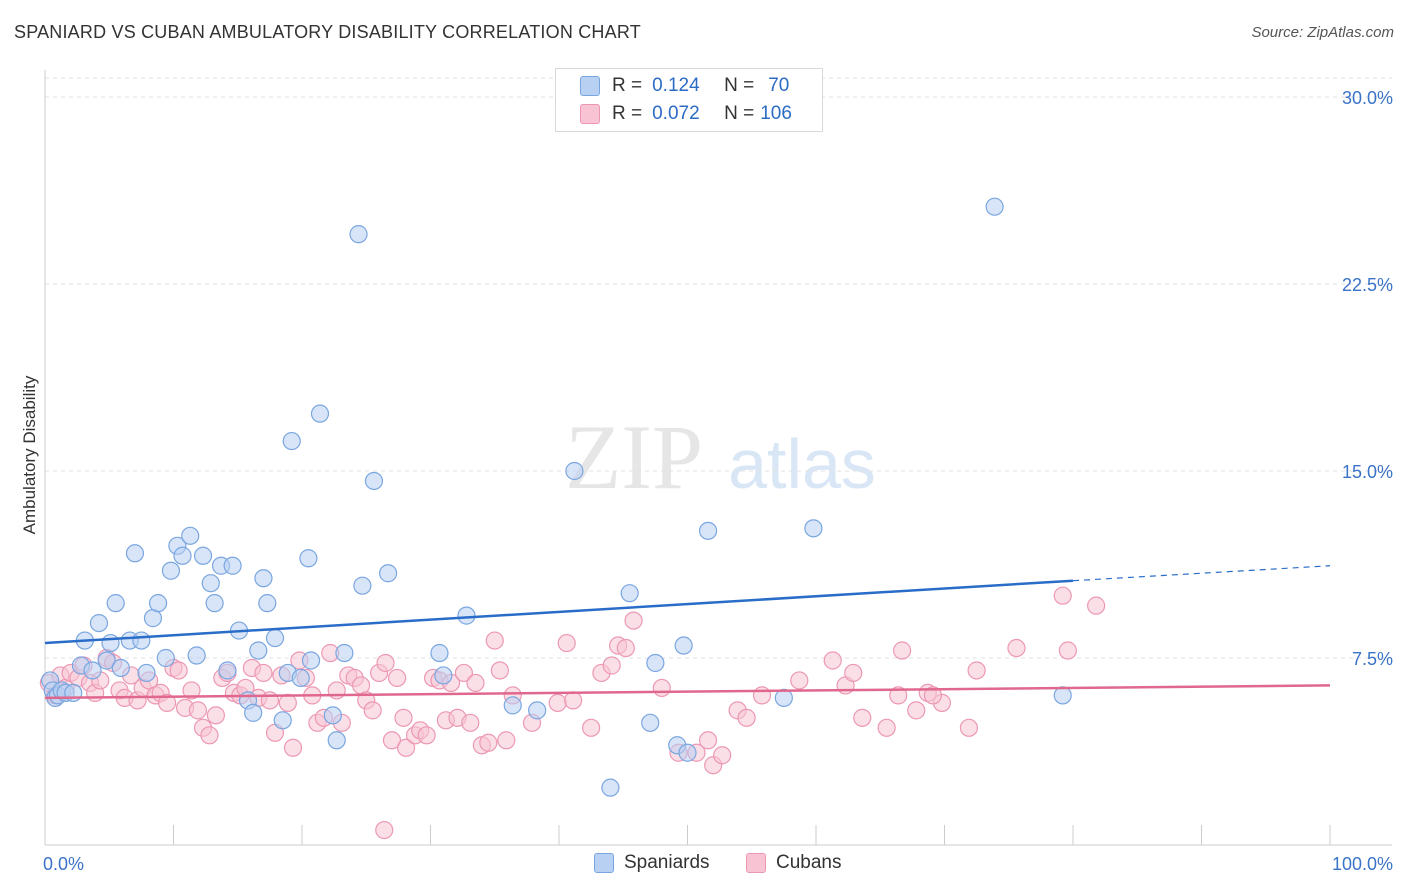 The image size is (1406, 892). I want to click on spaniards-legend-swatch, so click(604, 863).